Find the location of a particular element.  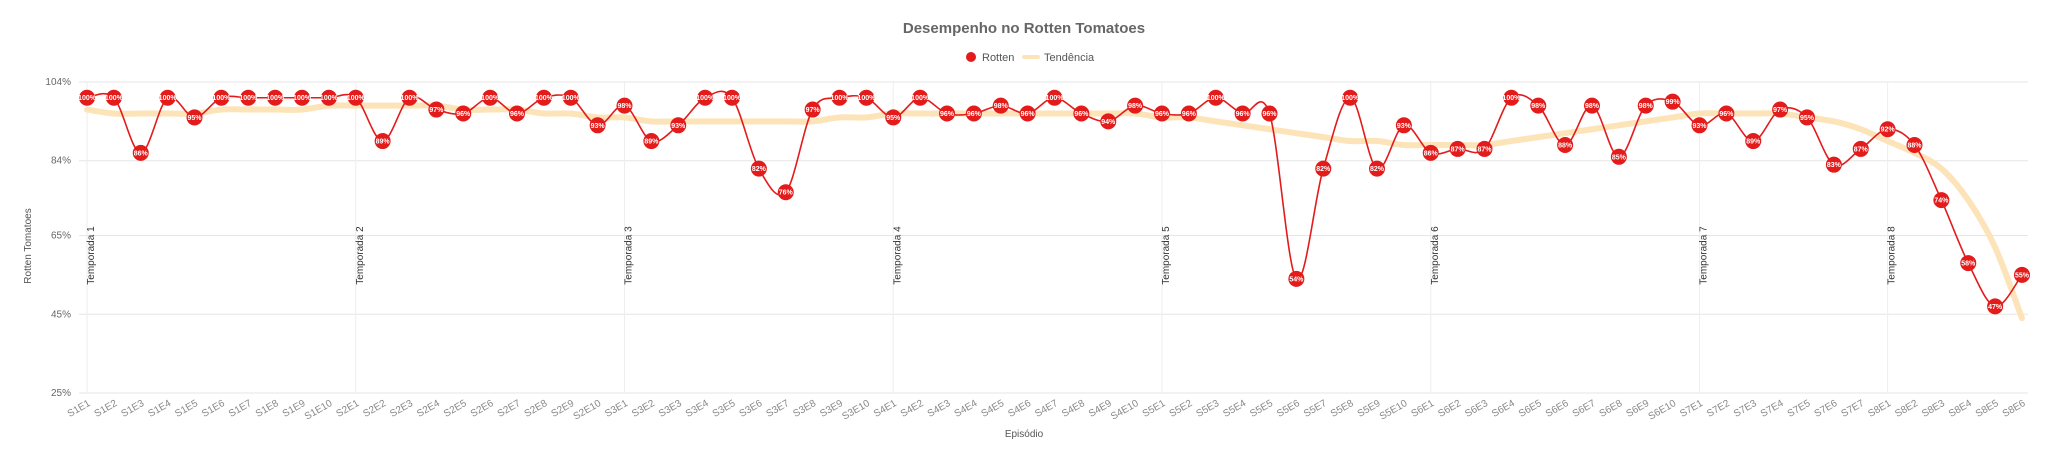

legend-item-trend: Tendência is located at coordinates (1058, 58).